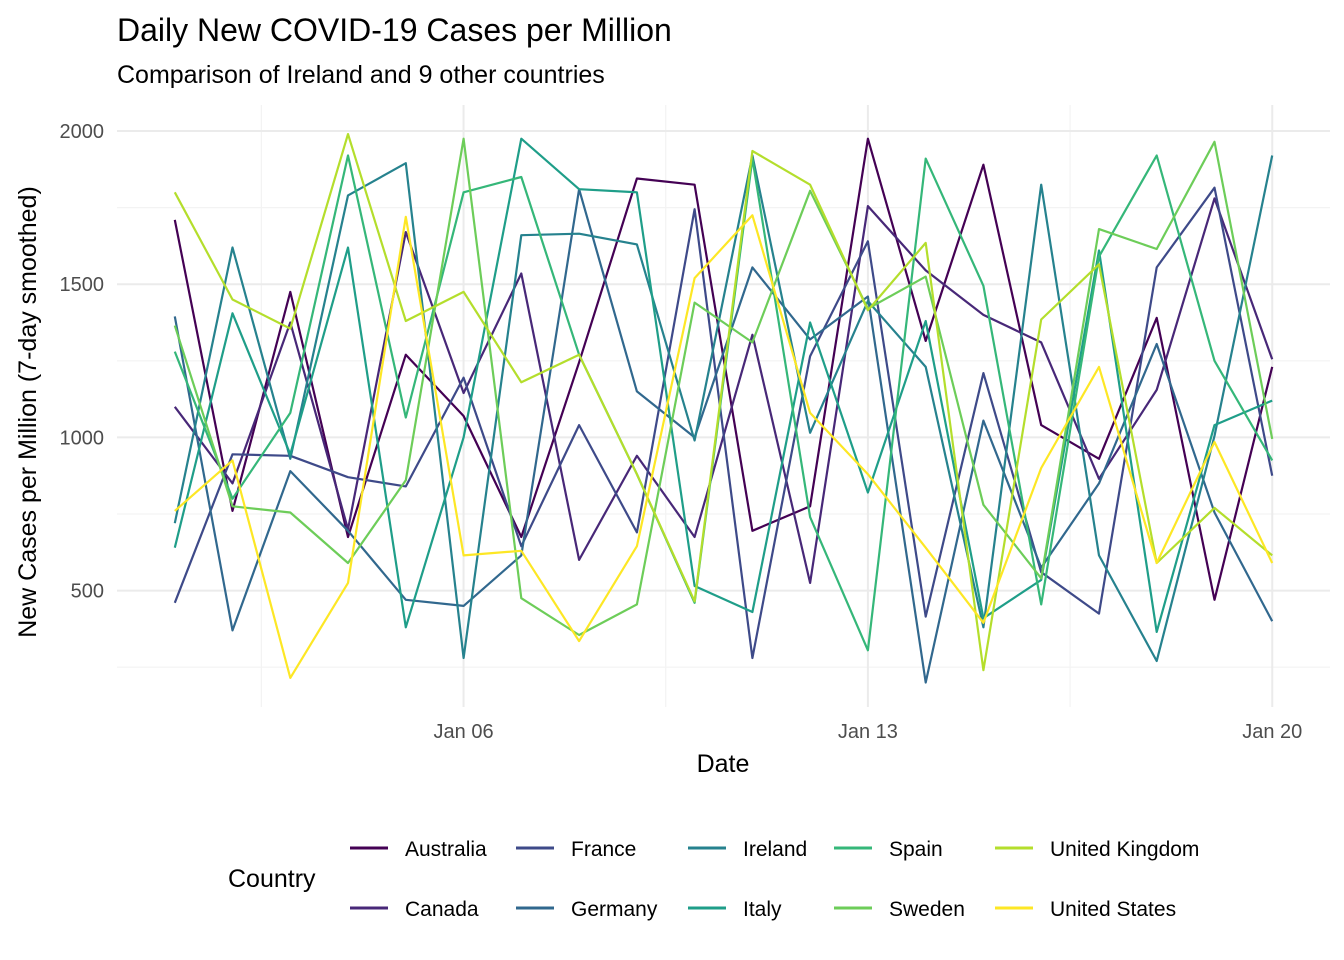  I want to click on legend-label: France, so click(603, 849).